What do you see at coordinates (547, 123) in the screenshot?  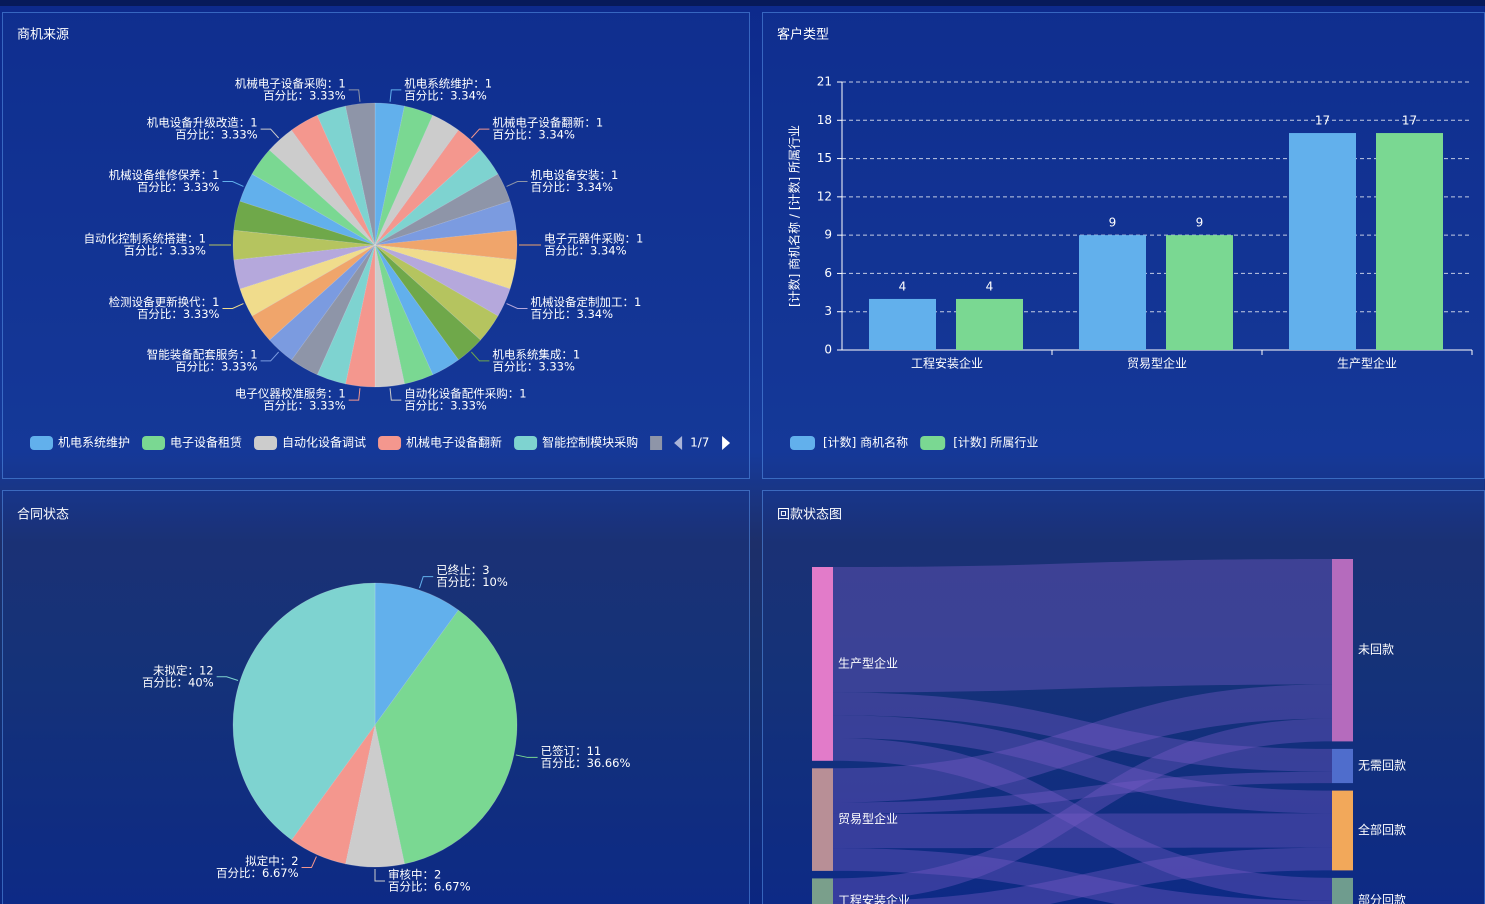 I see `slice-label: 机械电子设备翻新：1` at bounding box center [547, 123].